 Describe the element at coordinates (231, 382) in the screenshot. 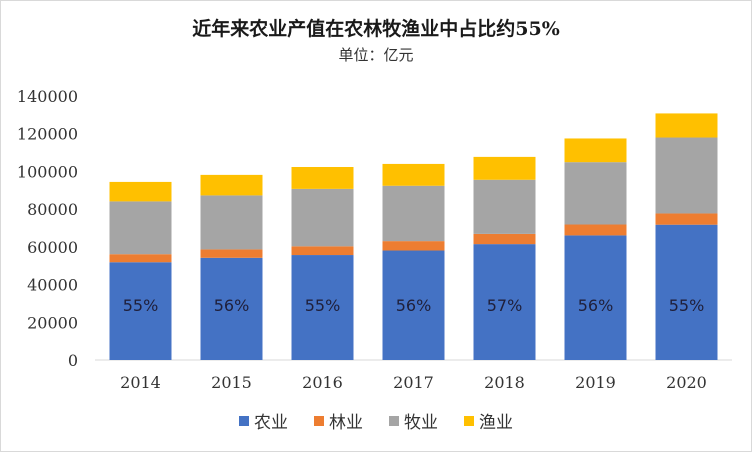

I see `x-tick-label: 2015` at that location.